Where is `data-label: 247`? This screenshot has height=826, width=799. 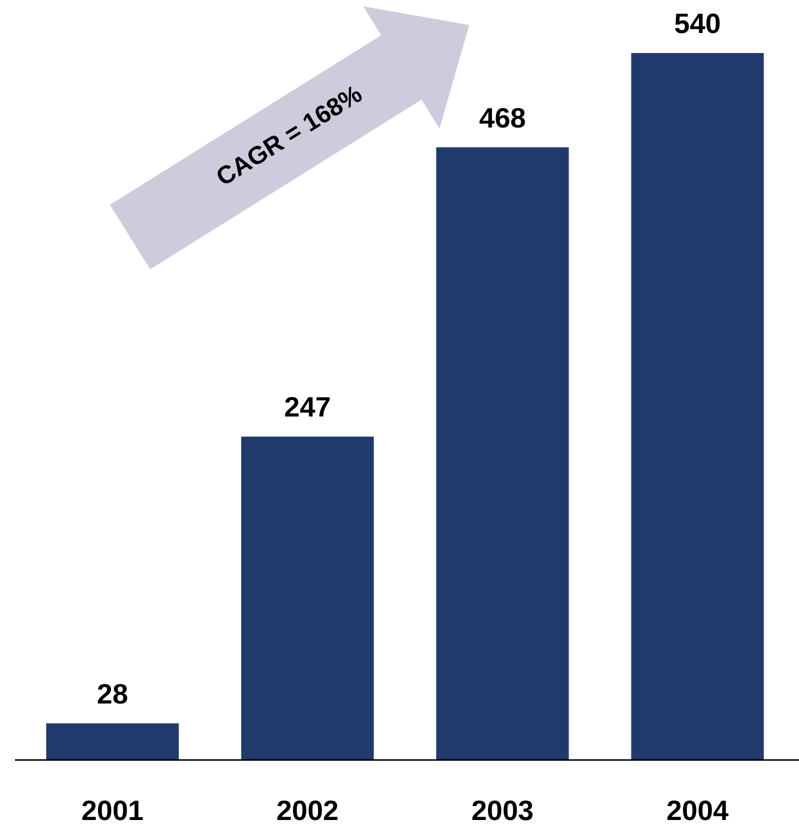
data-label: 247 is located at coordinates (307, 407).